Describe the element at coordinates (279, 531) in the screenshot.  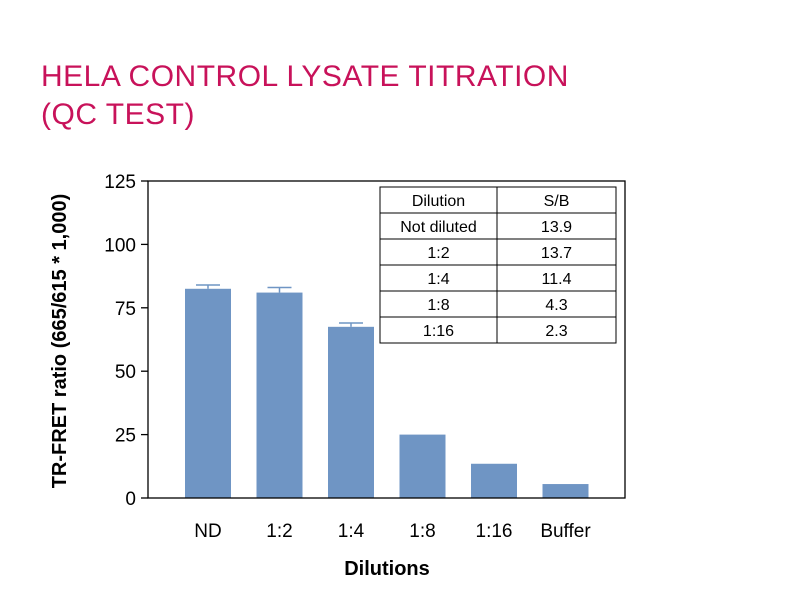
I see `x-tick-label: 1:2` at that location.